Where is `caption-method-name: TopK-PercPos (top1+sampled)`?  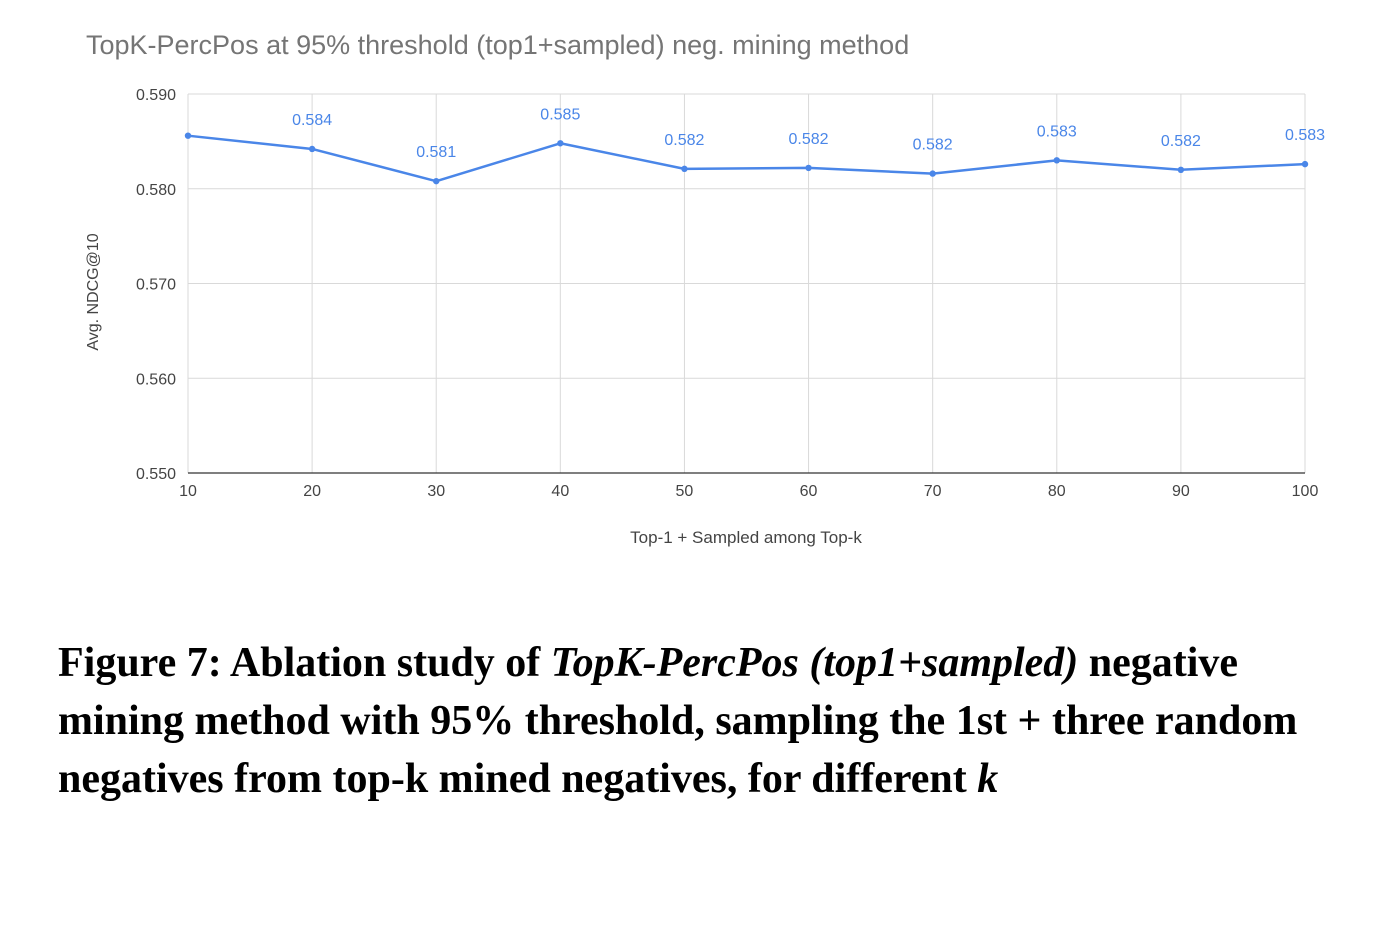
caption-method-name: TopK-PercPos (top1+sampled) is located at coordinates (814, 663).